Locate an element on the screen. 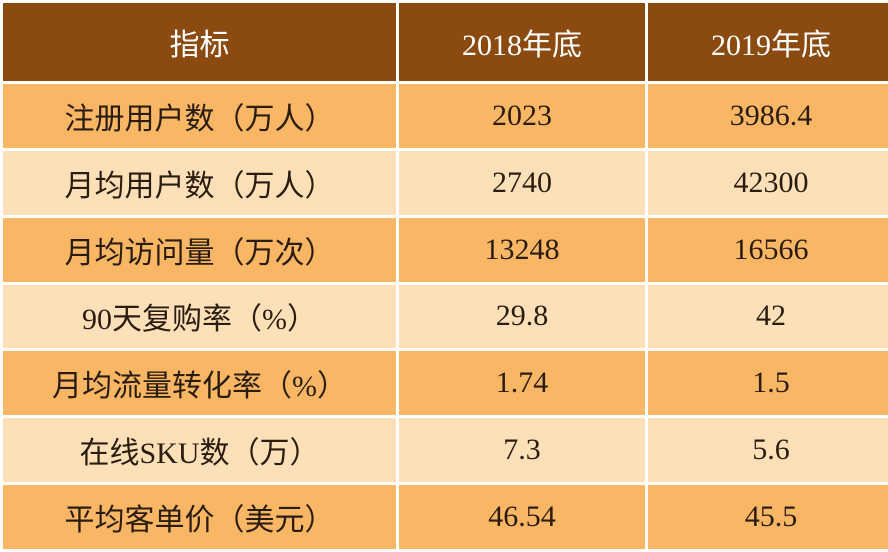  row-label: 注册用户数（万人） is located at coordinates (199, 116).